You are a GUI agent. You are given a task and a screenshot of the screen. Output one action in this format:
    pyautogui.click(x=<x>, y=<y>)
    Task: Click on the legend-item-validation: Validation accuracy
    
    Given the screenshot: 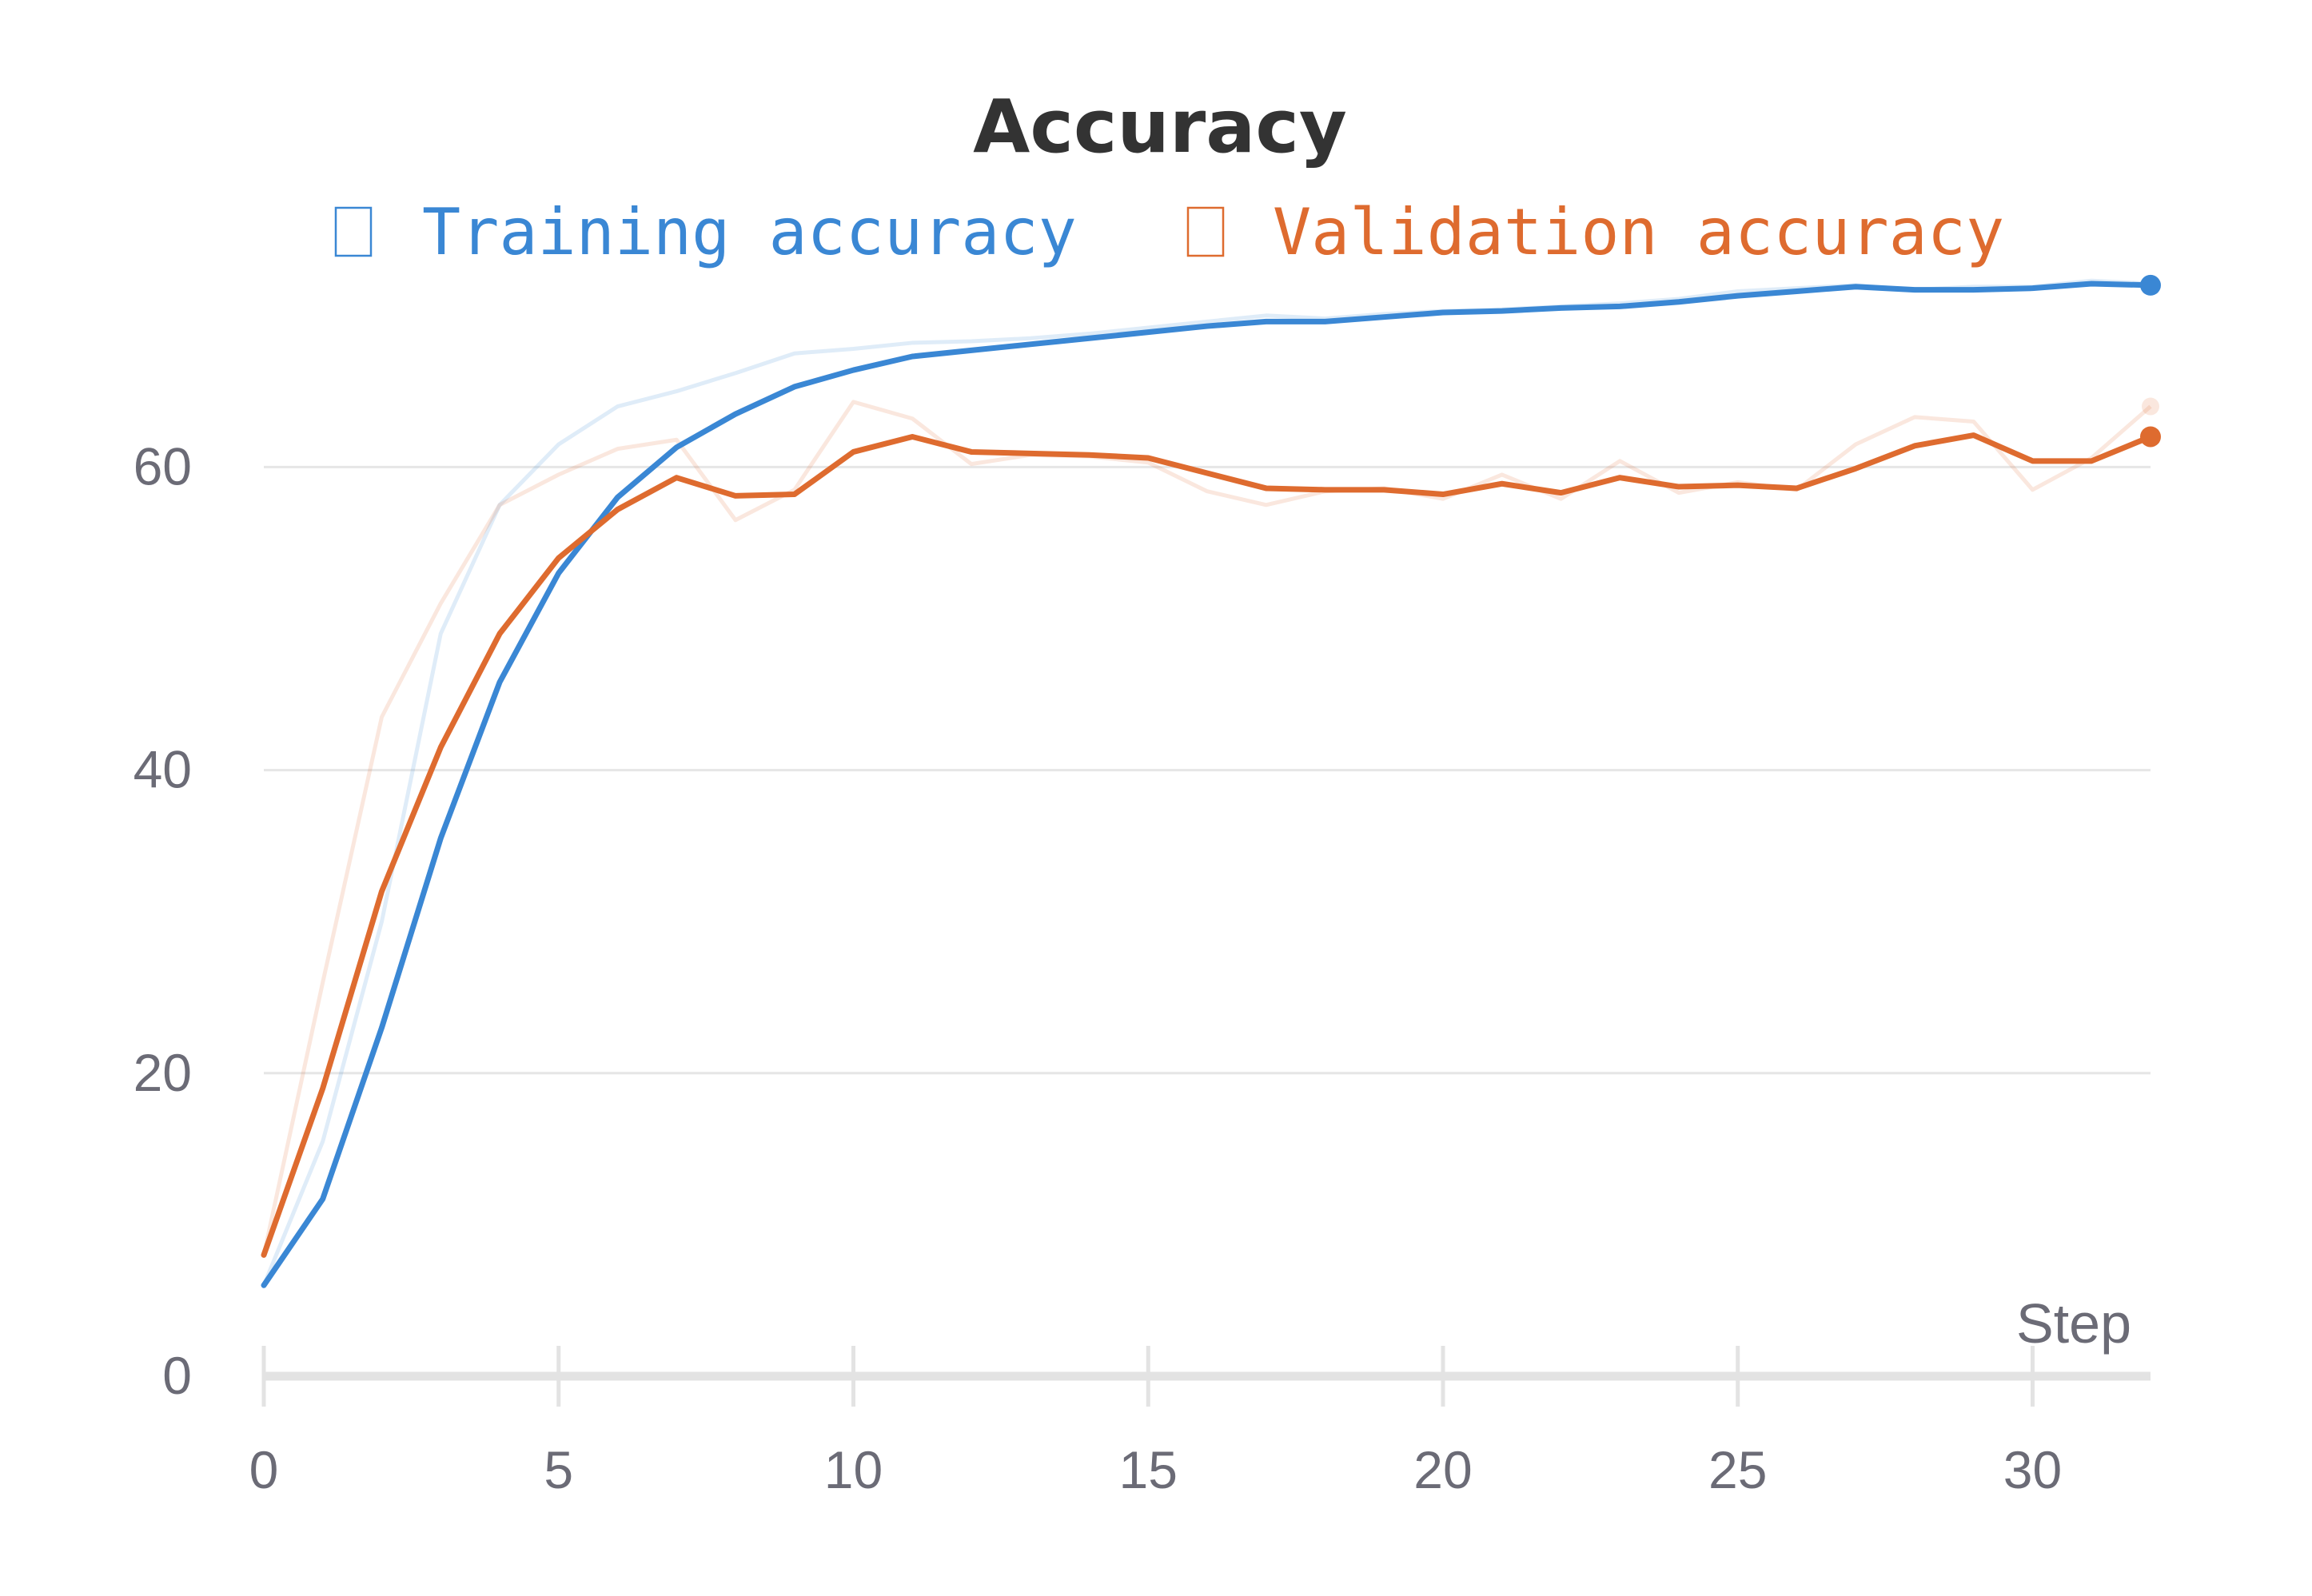 What is the action you would take?
    pyautogui.click(x=1595, y=232)
    